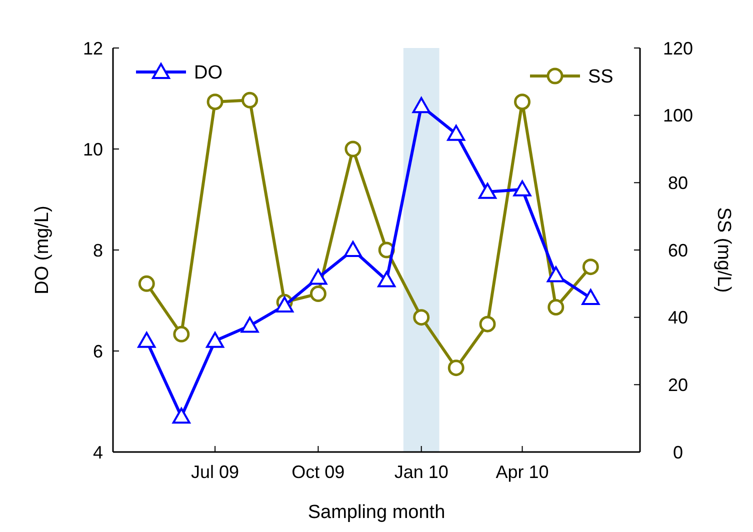 This screenshot has height=532, width=753. I want to click on y2-tick-label: 0, so click(678, 452).